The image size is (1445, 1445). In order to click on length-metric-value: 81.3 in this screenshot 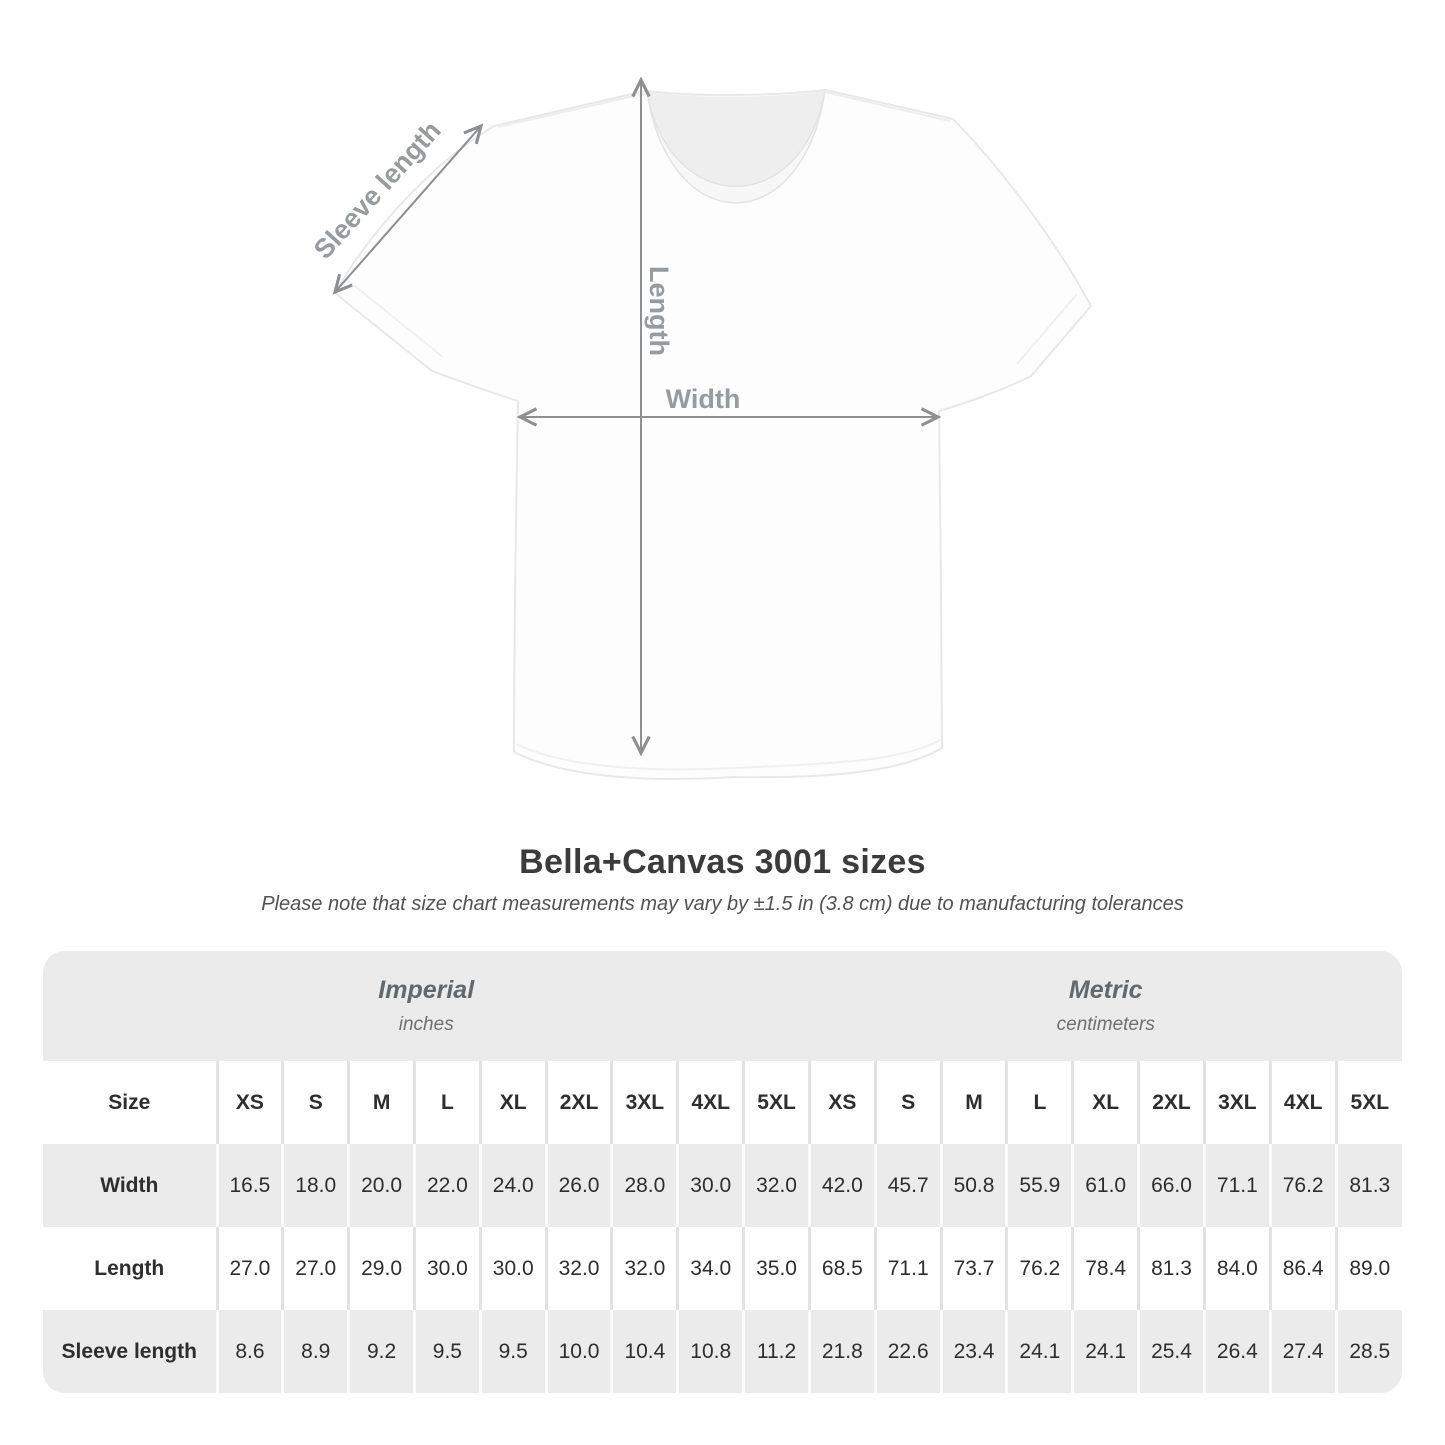, I will do `click(1171, 1268)`.